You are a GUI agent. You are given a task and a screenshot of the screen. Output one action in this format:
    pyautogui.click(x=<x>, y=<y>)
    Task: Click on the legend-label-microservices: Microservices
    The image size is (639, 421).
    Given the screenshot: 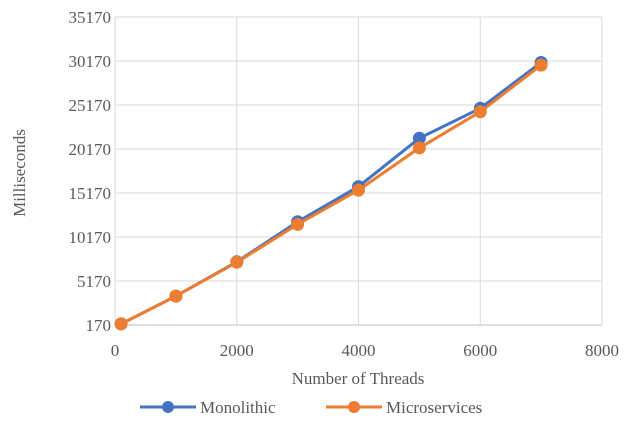 What is the action you would take?
    pyautogui.click(x=434, y=407)
    